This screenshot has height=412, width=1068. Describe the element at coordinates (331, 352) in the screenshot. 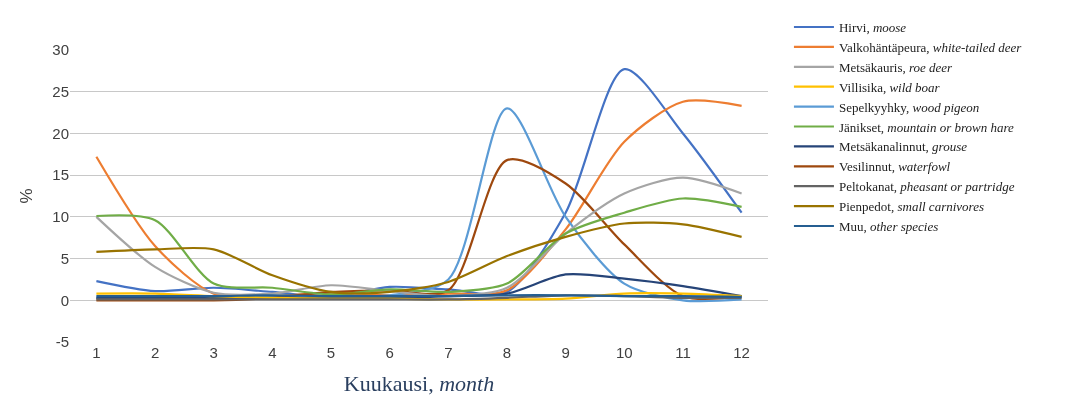

I see `x-tick-label: 5` at that location.